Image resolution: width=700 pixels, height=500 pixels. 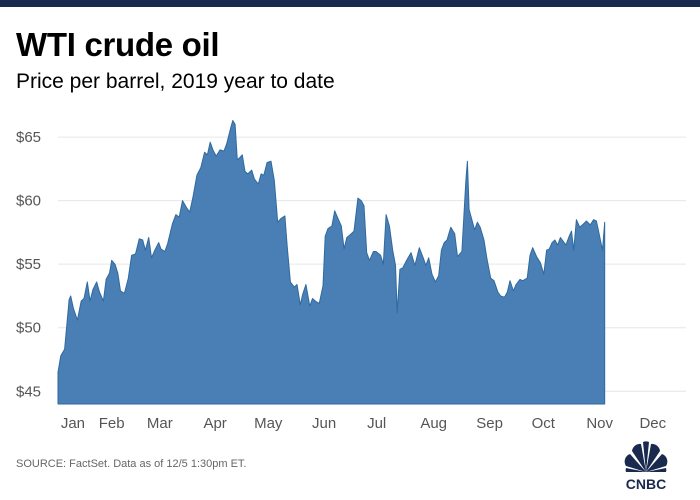 What do you see at coordinates (175, 81) in the screenshot?
I see `chart-subtitle: Price per barrel, 2019 year to date` at bounding box center [175, 81].